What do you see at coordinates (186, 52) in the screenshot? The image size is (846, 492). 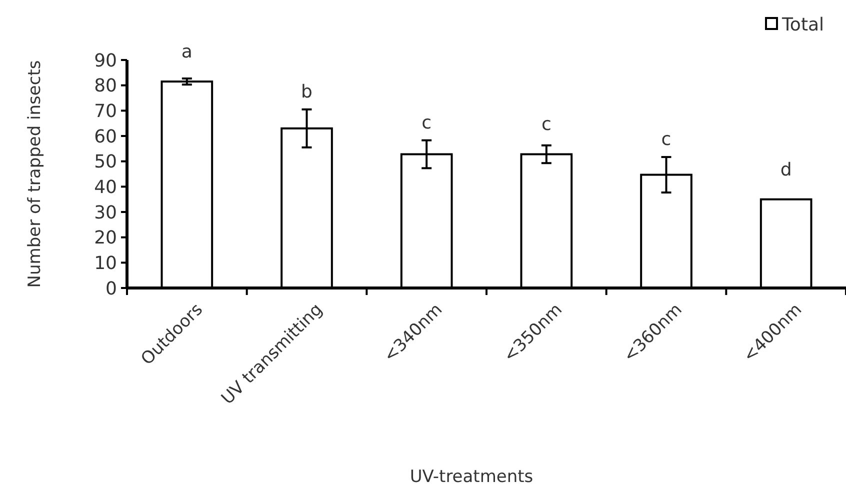 I see `annotation: a` at bounding box center [186, 52].